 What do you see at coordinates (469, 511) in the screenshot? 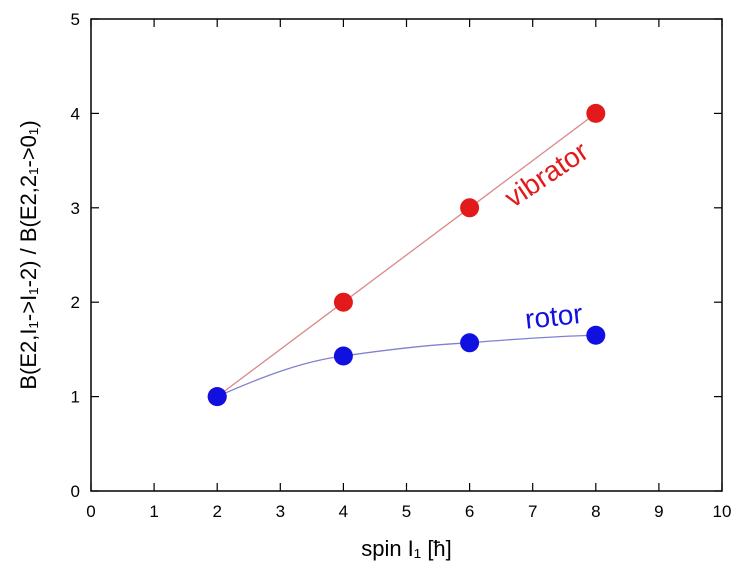
I see `x-tick-label: 6` at bounding box center [469, 511].